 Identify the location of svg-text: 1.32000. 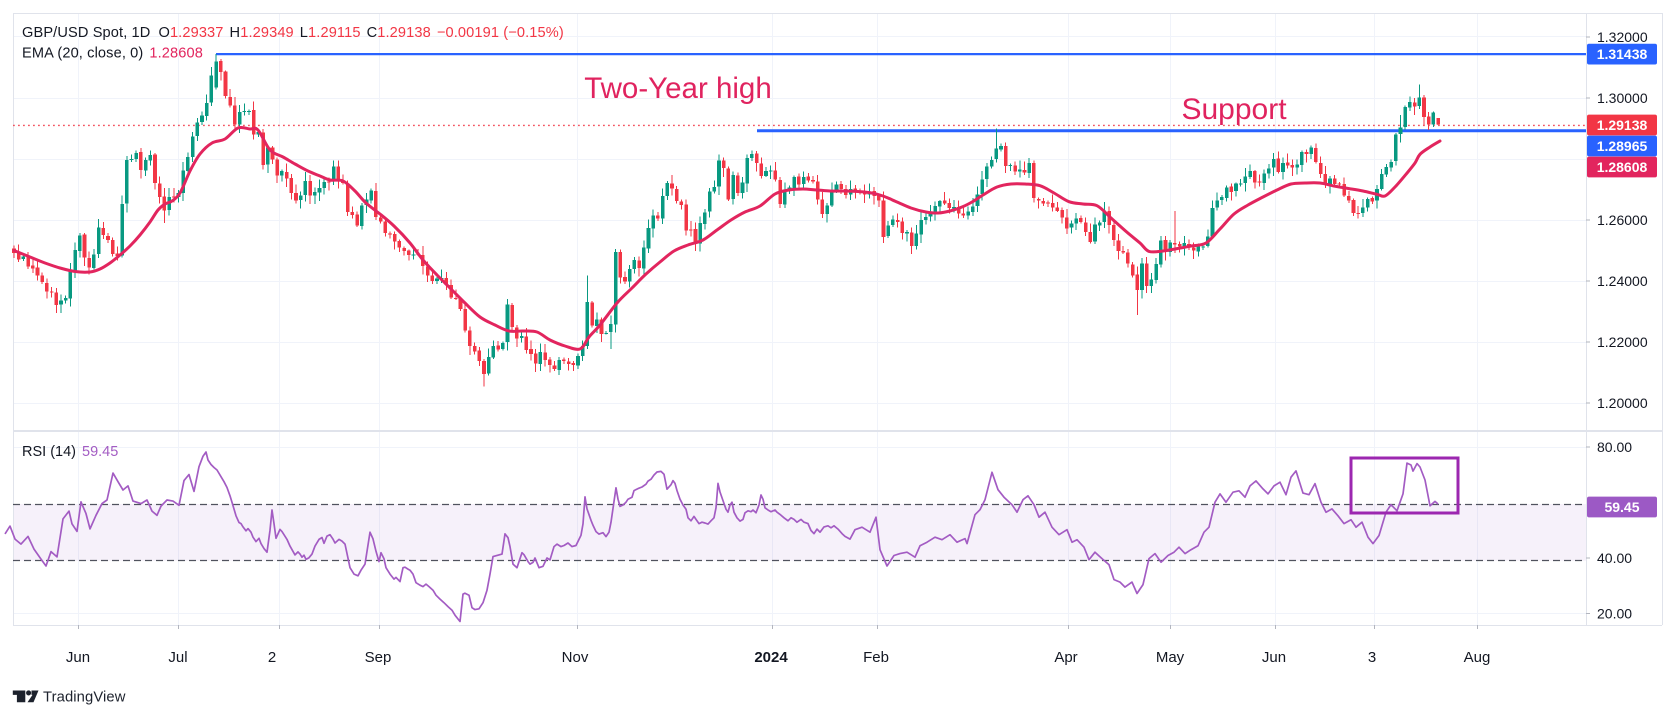
(1622, 37).